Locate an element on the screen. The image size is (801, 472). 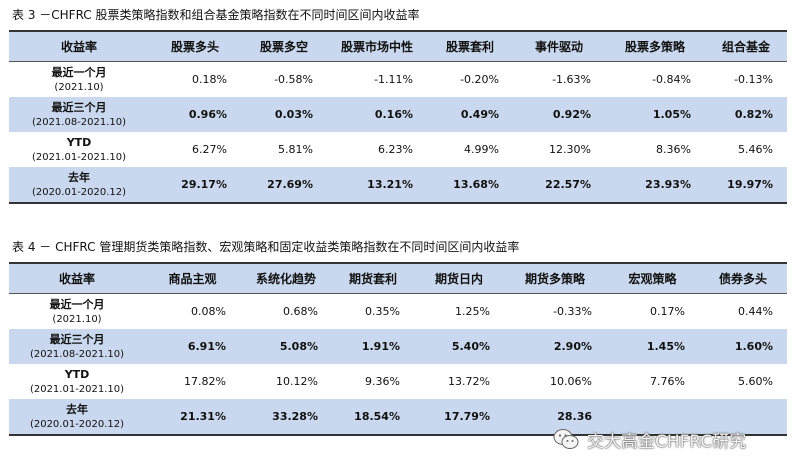
table-4-header-row: 收益率 商品主观 系统化趋势 期货套利 期货日内 期货多策略 宏观策略 债券多头 is located at coordinates (398, 278).